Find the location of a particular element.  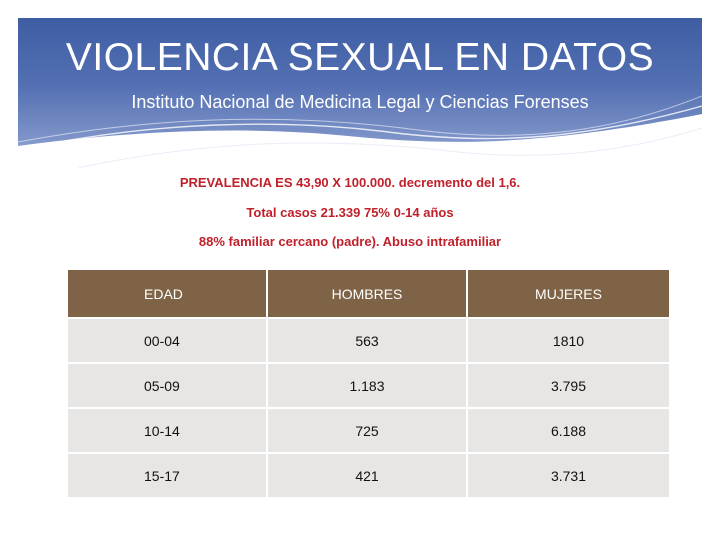

cell-hombres: 421 is located at coordinates (367, 475).